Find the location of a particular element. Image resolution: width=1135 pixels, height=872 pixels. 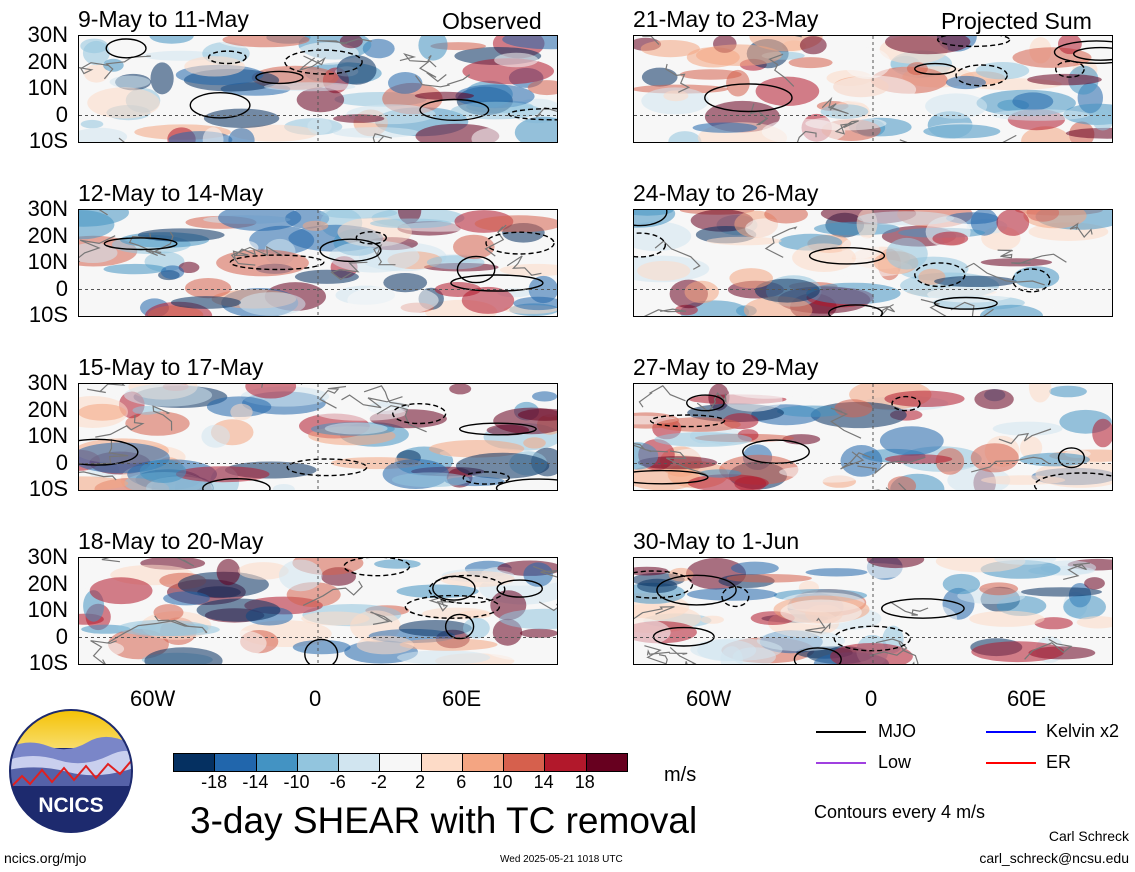

panel-tag: Observed is located at coordinates (492, 21).